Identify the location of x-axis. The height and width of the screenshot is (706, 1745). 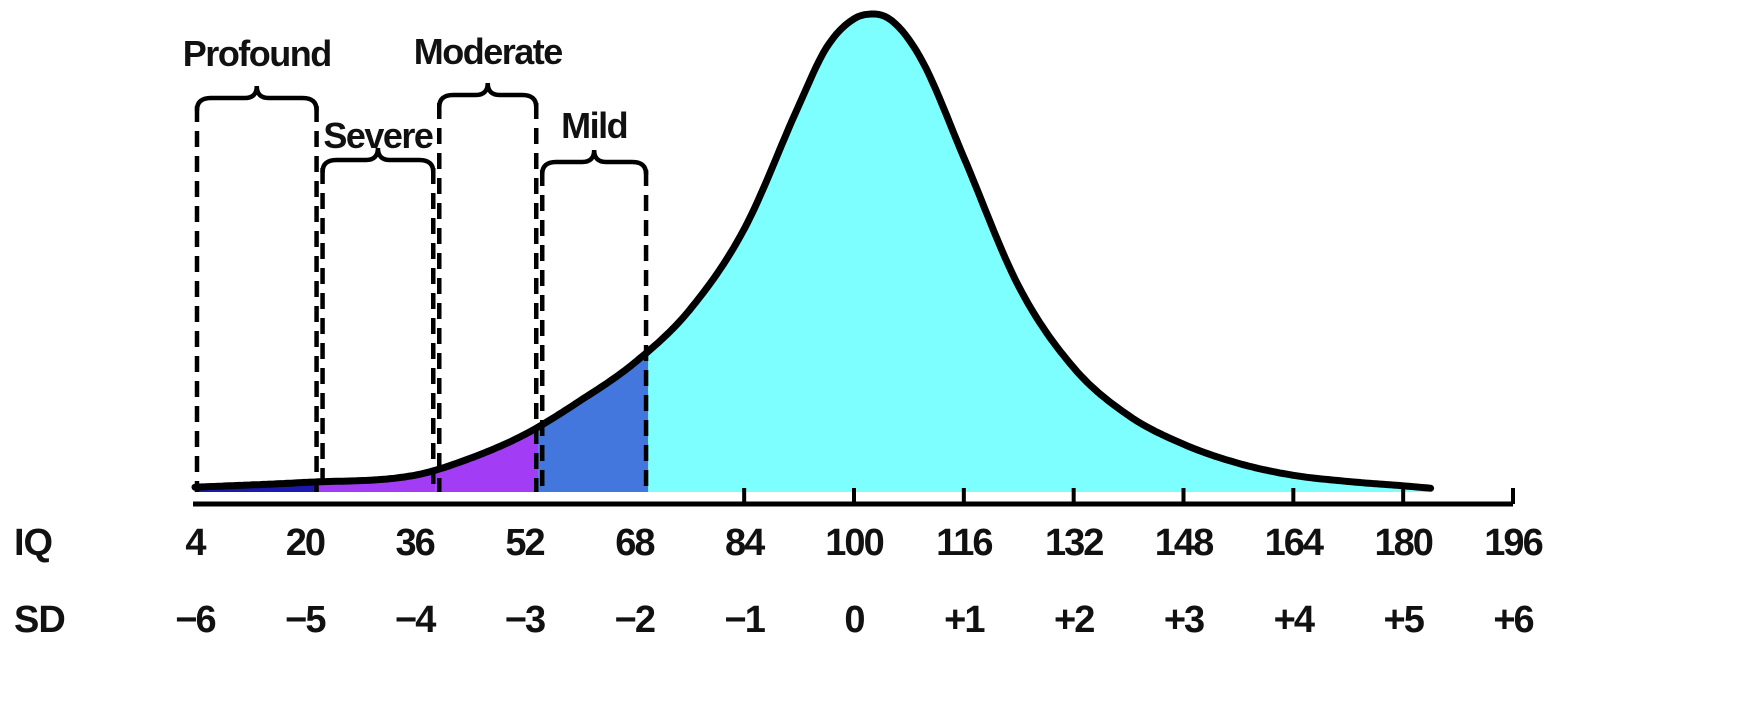
(854, 497).